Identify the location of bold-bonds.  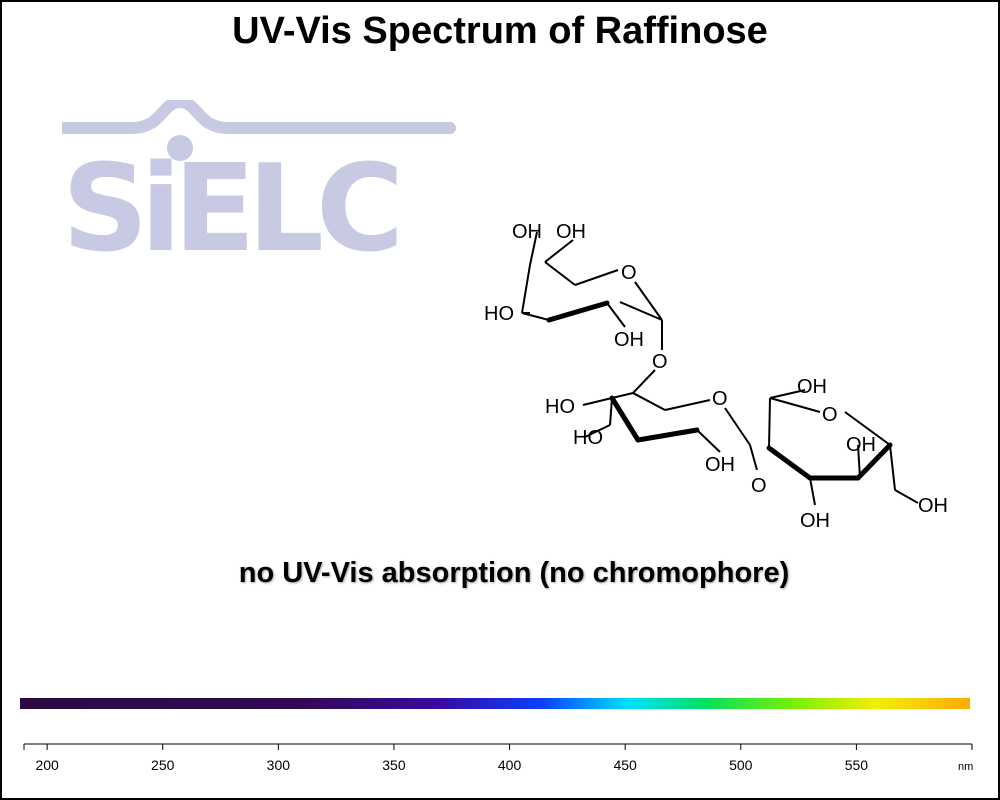
(719, 390).